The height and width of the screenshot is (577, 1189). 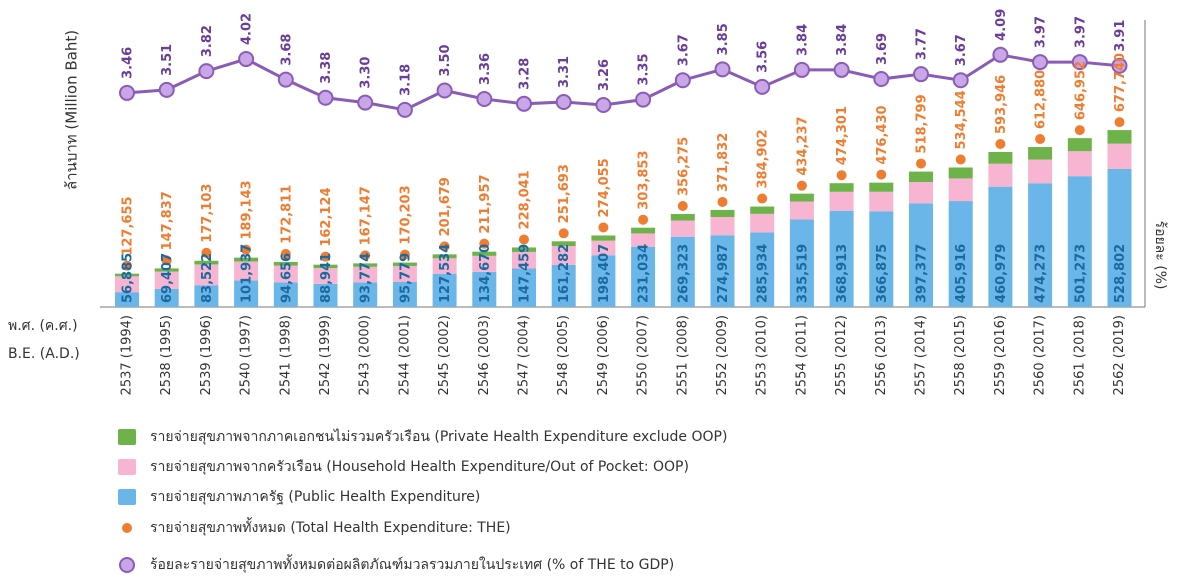 I want to click on data-label: 593,946, so click(x=1001, y=104).